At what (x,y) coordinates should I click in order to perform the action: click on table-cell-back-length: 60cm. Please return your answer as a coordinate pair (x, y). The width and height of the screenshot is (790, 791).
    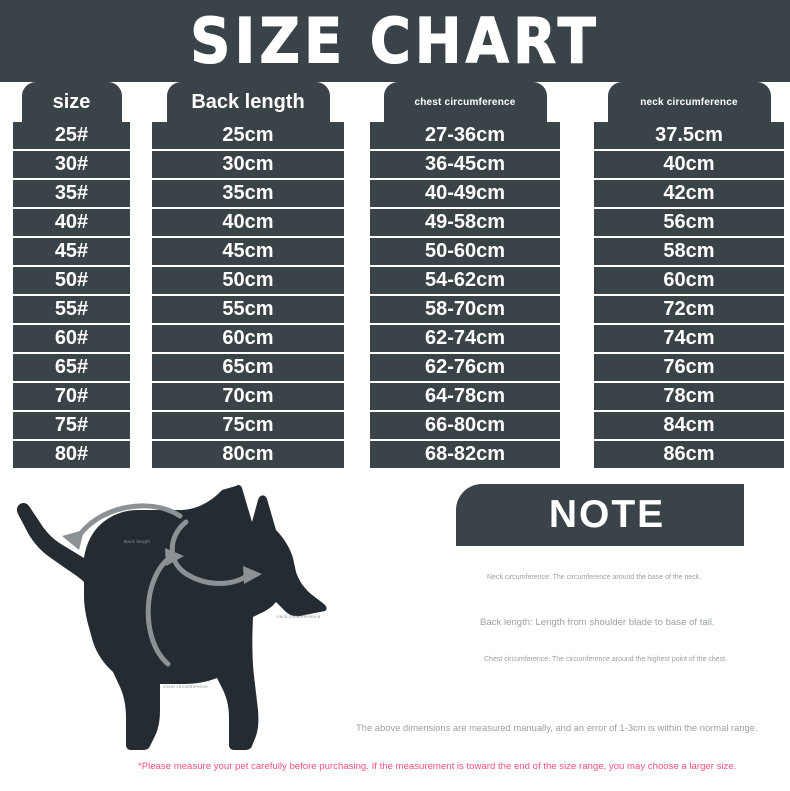
    Looking at the image, I should click on (248, 338).